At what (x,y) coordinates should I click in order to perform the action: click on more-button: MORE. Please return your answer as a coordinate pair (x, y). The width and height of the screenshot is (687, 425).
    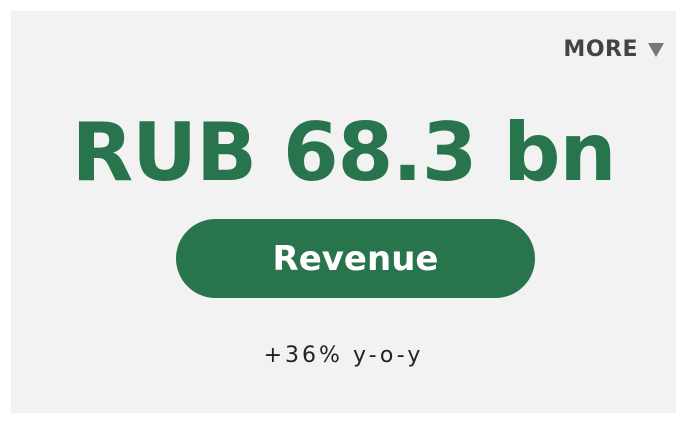
    Looking at the image, I should click on (613, 49).